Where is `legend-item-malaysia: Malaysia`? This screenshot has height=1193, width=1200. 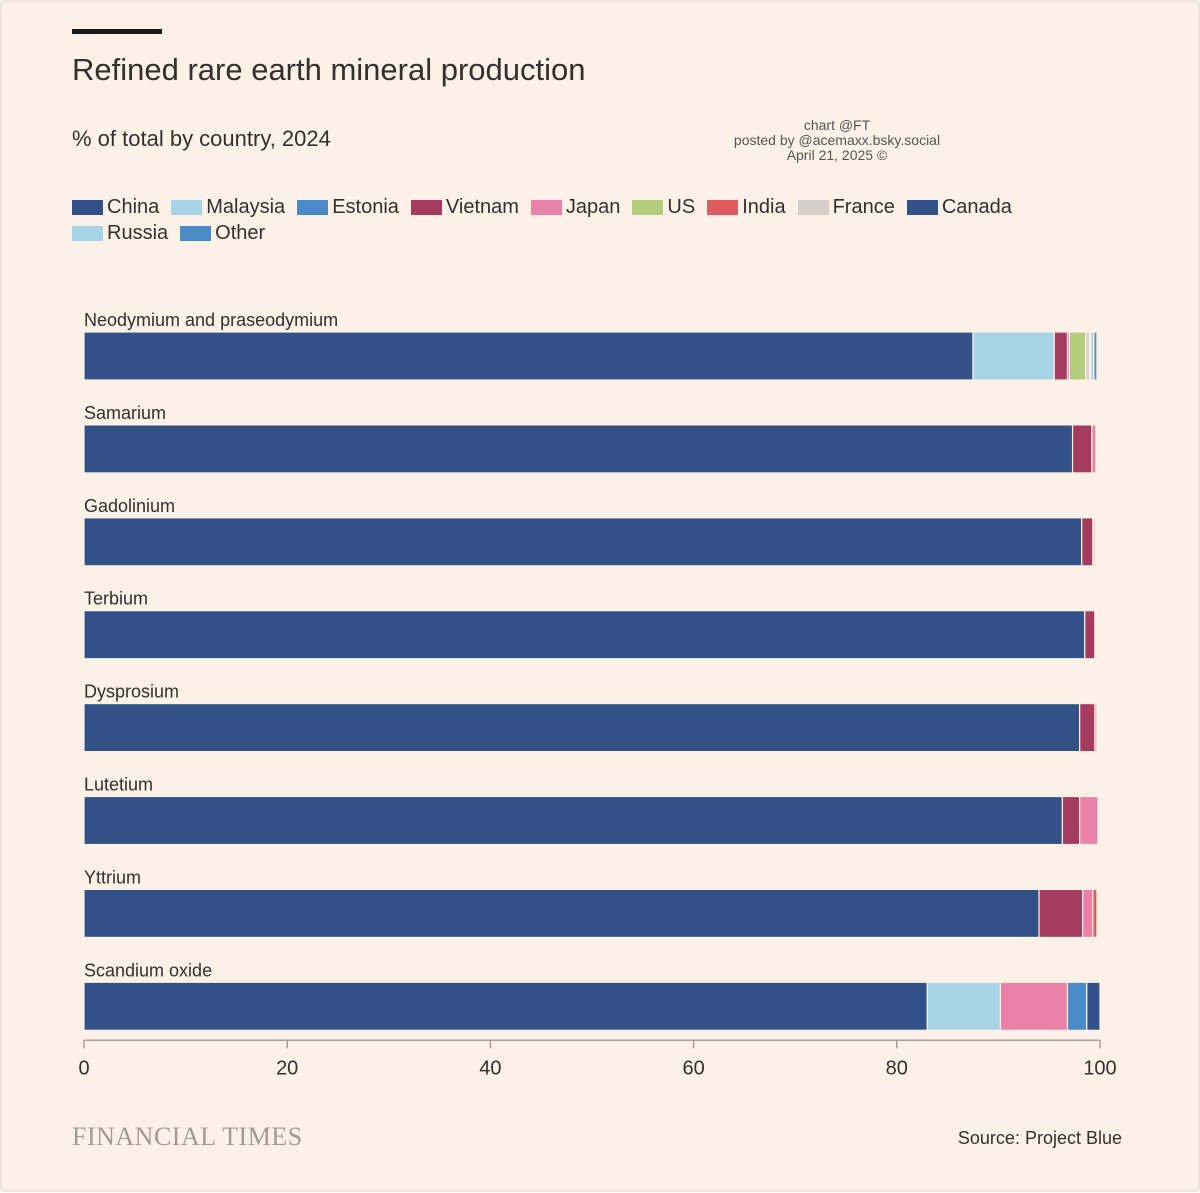
legend-item-malaysia: Malaysia is located at coordinates (228, 206).